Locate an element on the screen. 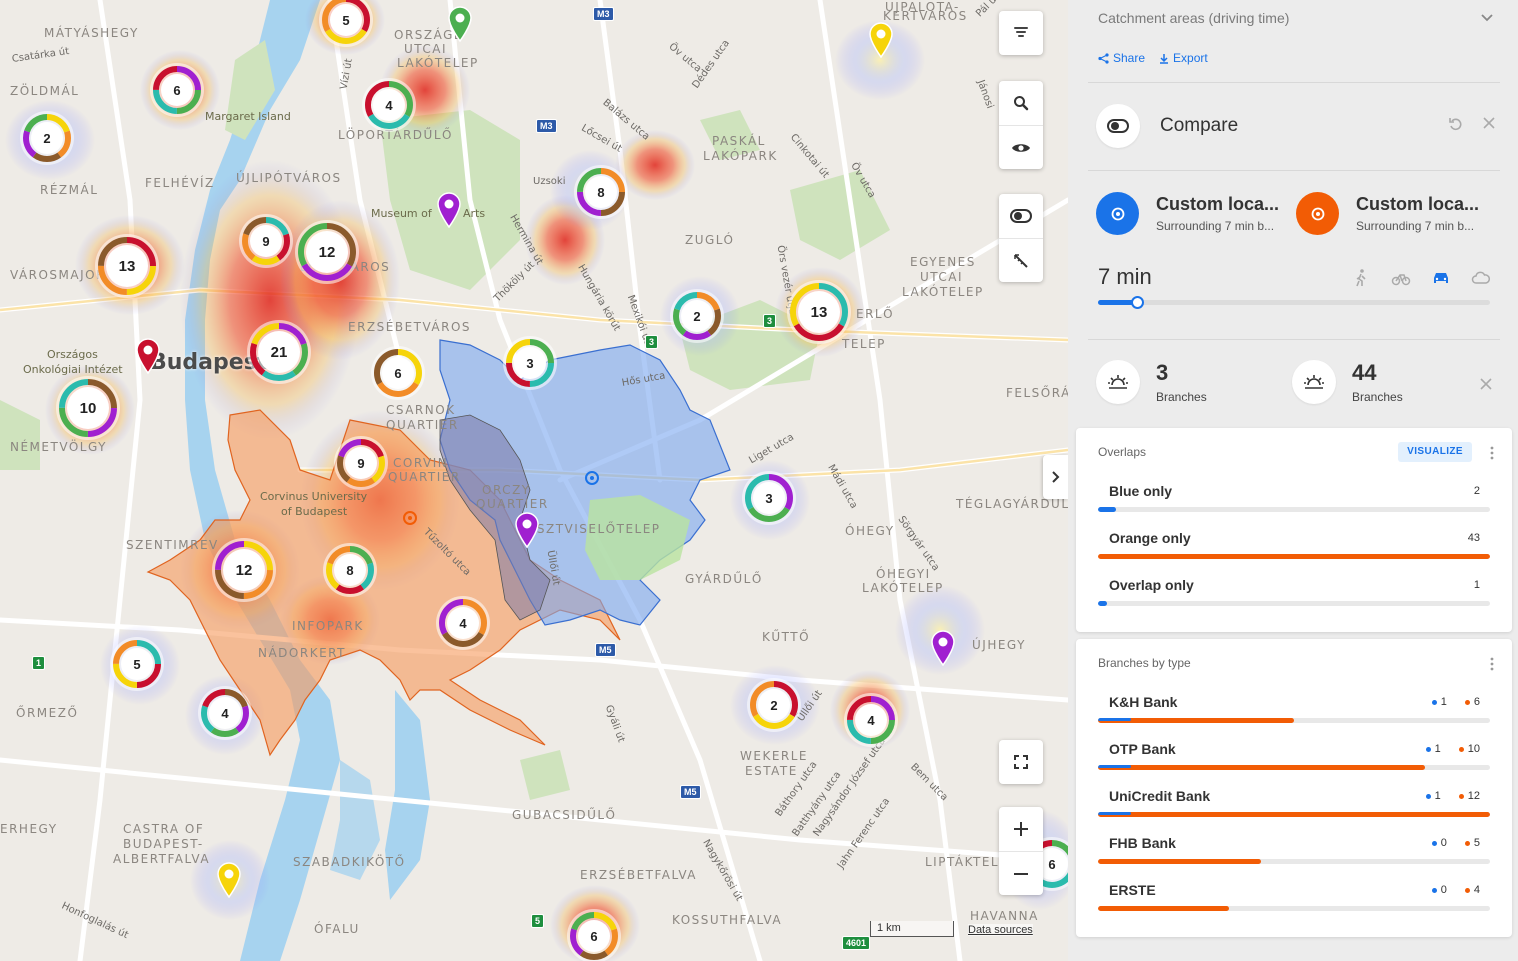 The image size is (1518, 961). orange-count-value: 4 is located at coordinates (1476, 890).